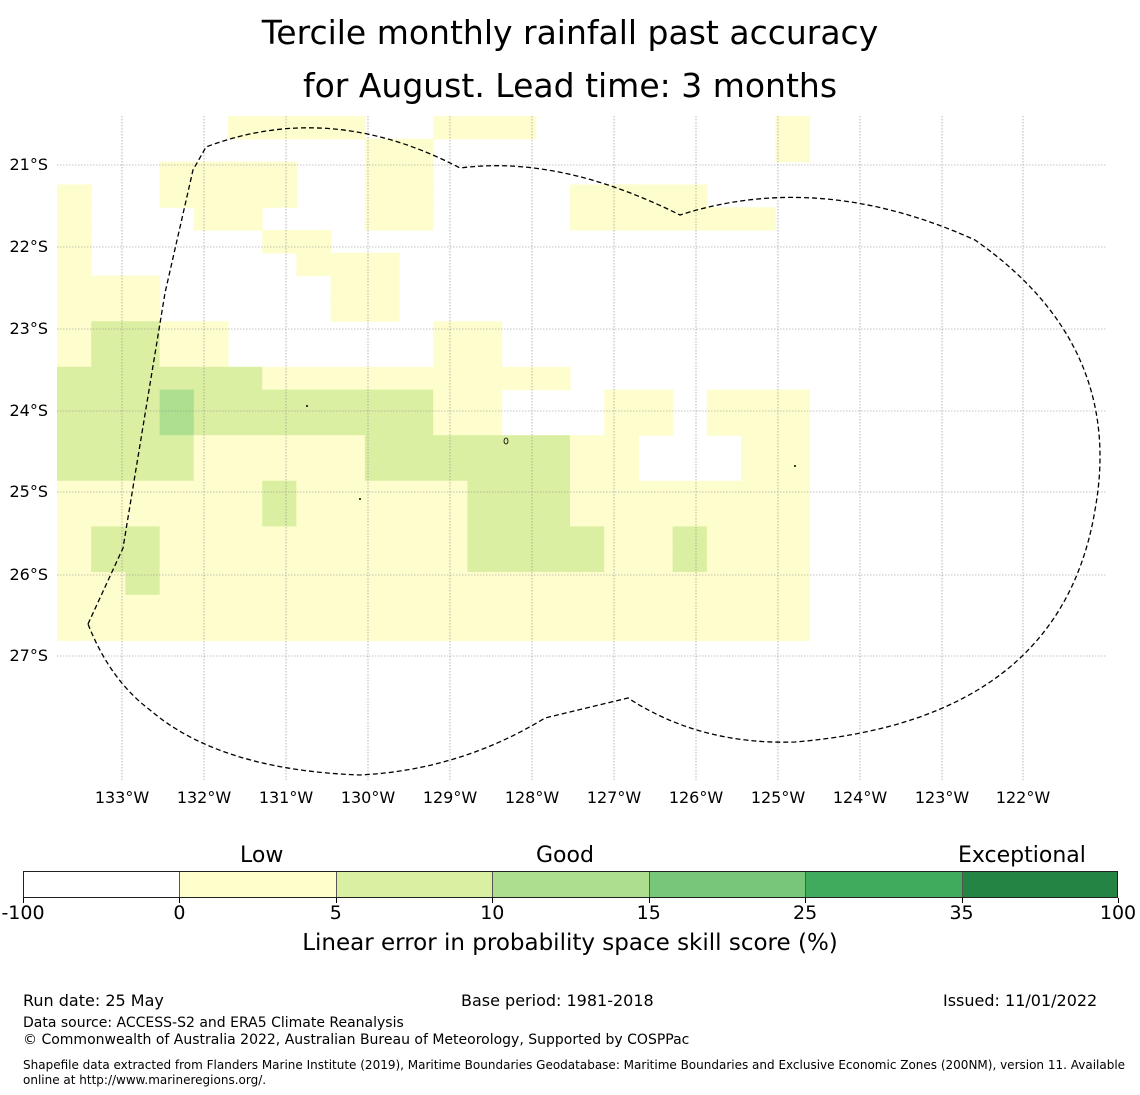 The image size is (1140, 1095). I want to click on island, so click(506, 441).